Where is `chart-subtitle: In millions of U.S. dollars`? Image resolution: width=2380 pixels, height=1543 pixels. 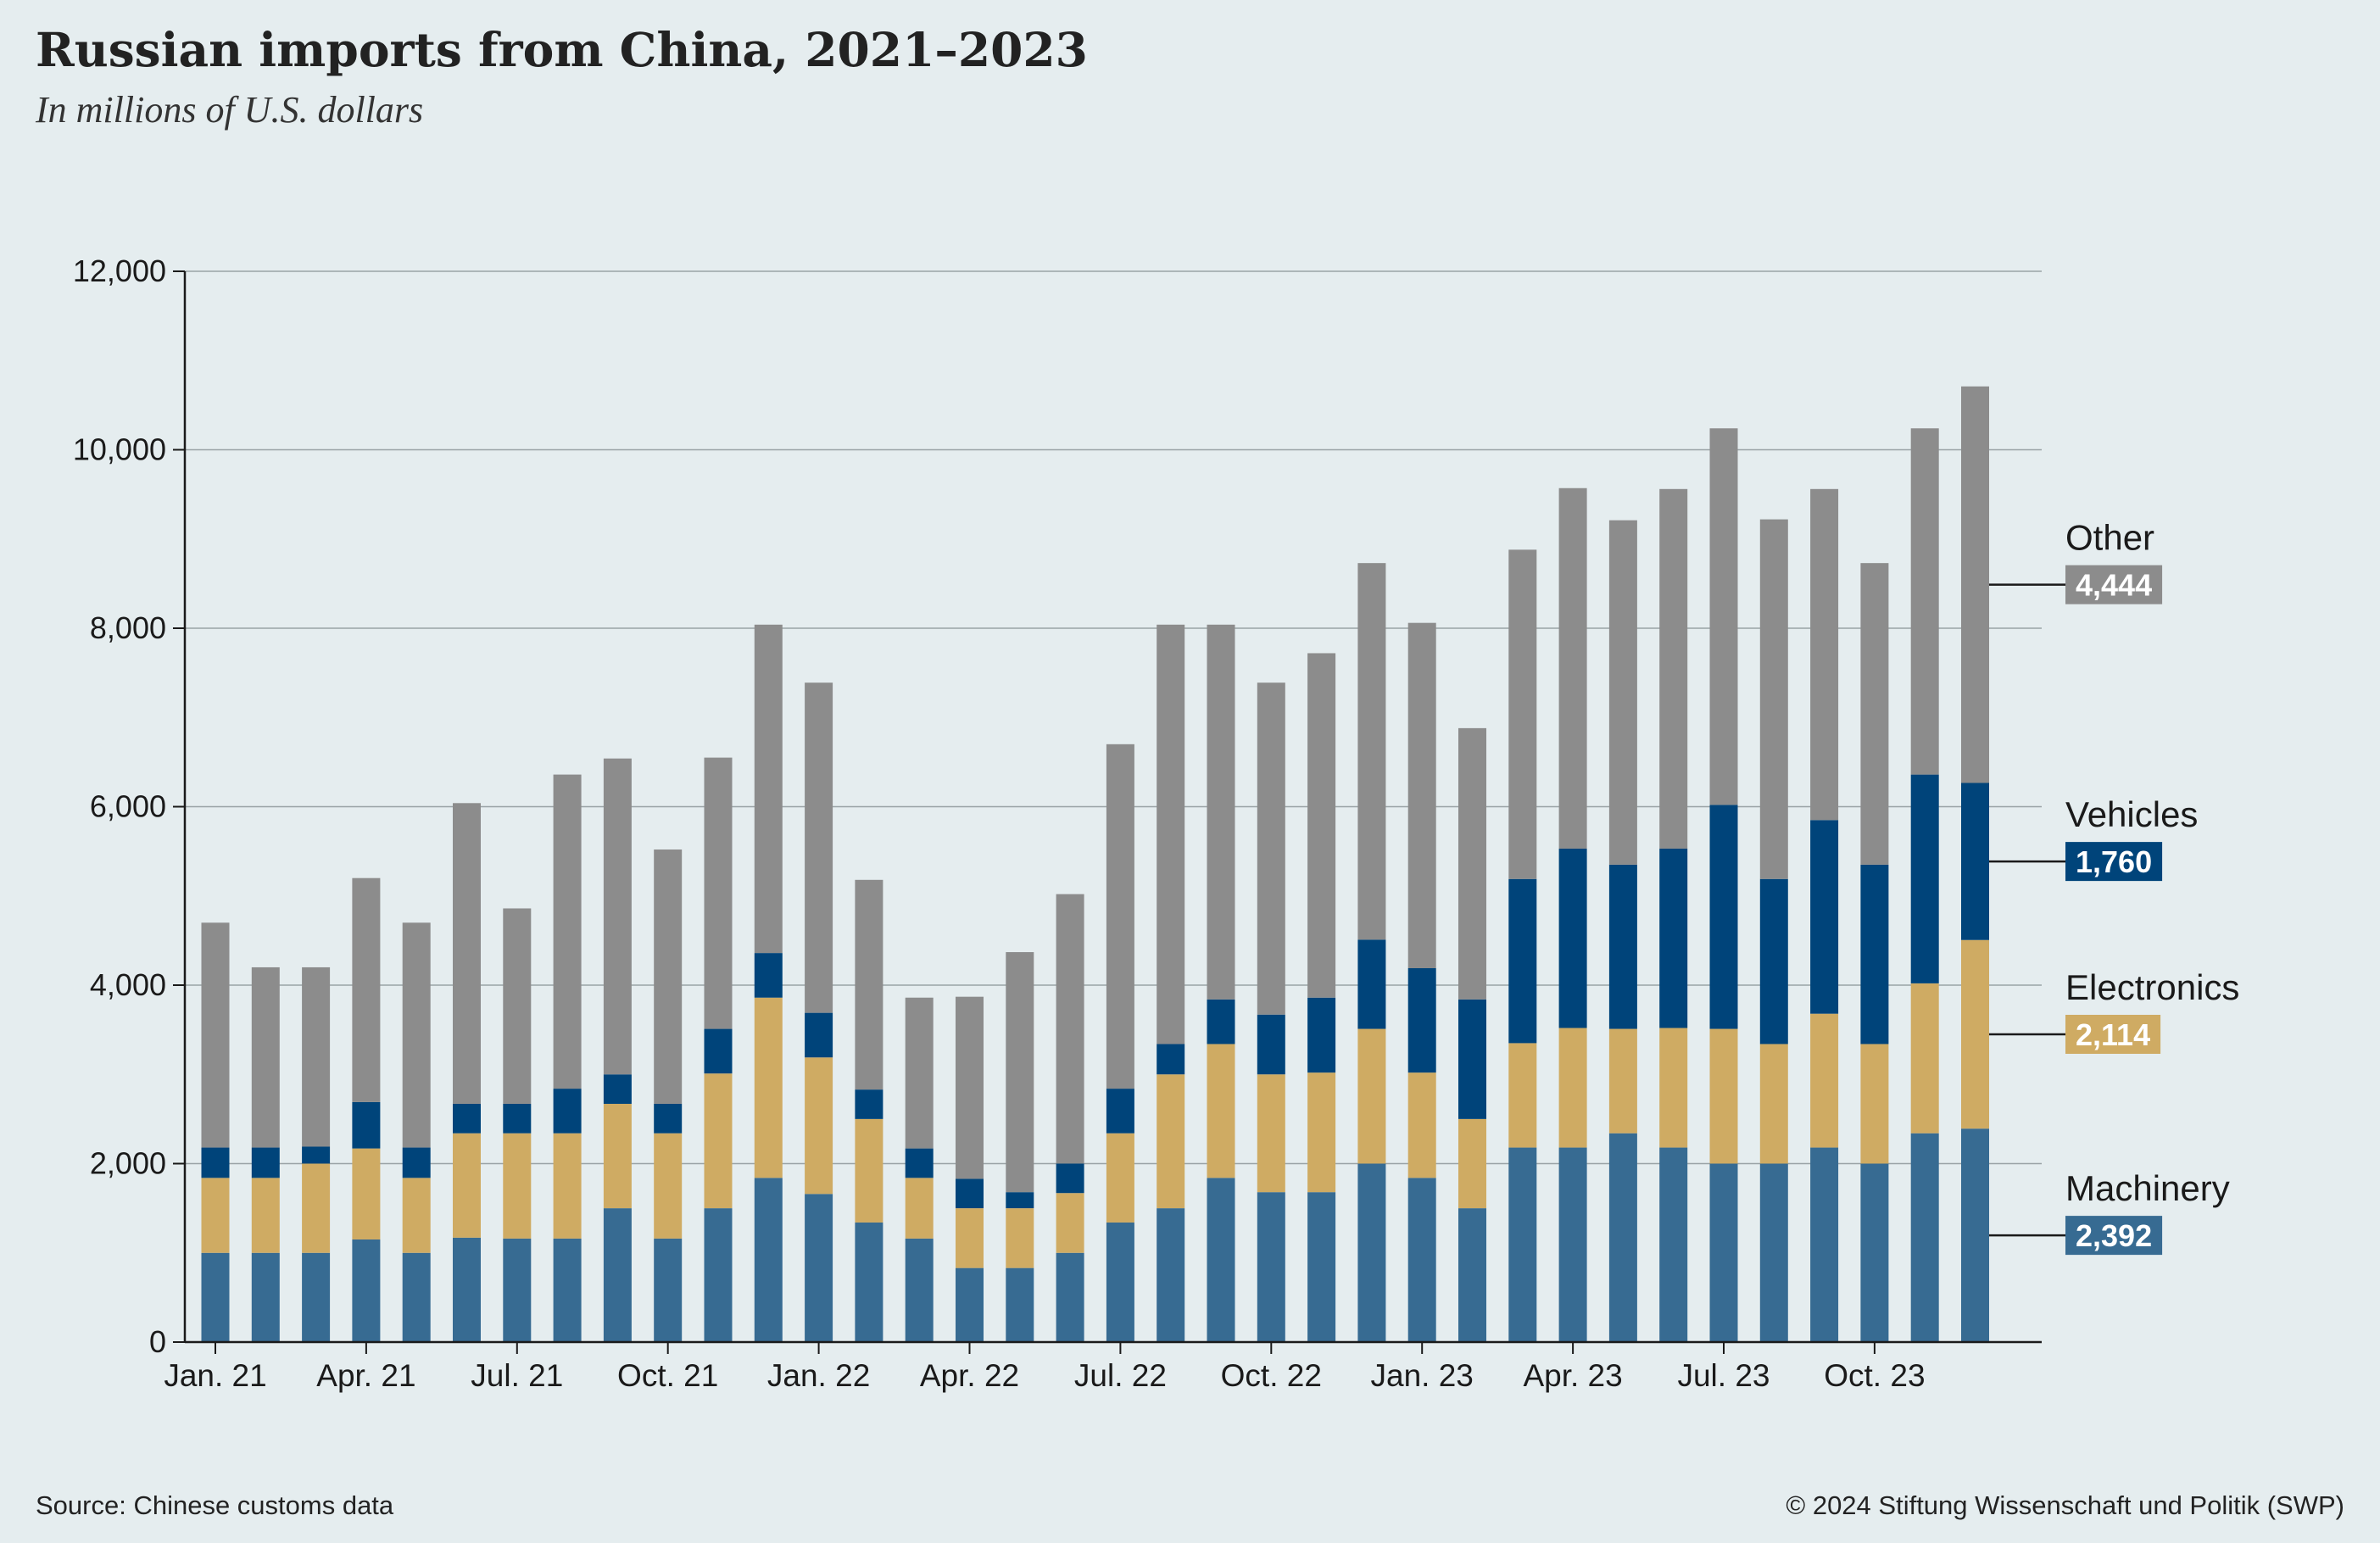
chart-subtitle: In millions of U.S. dollars is located at coordinates (230, 110).